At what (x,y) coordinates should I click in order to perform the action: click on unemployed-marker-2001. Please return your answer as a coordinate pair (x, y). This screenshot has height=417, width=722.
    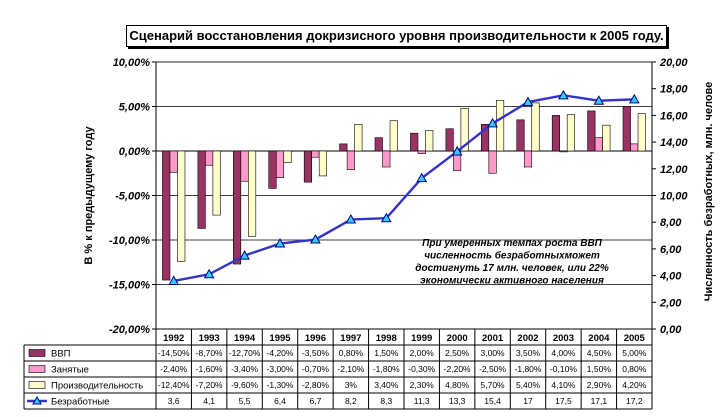
    Looking at the image, I should click on (492, 122).